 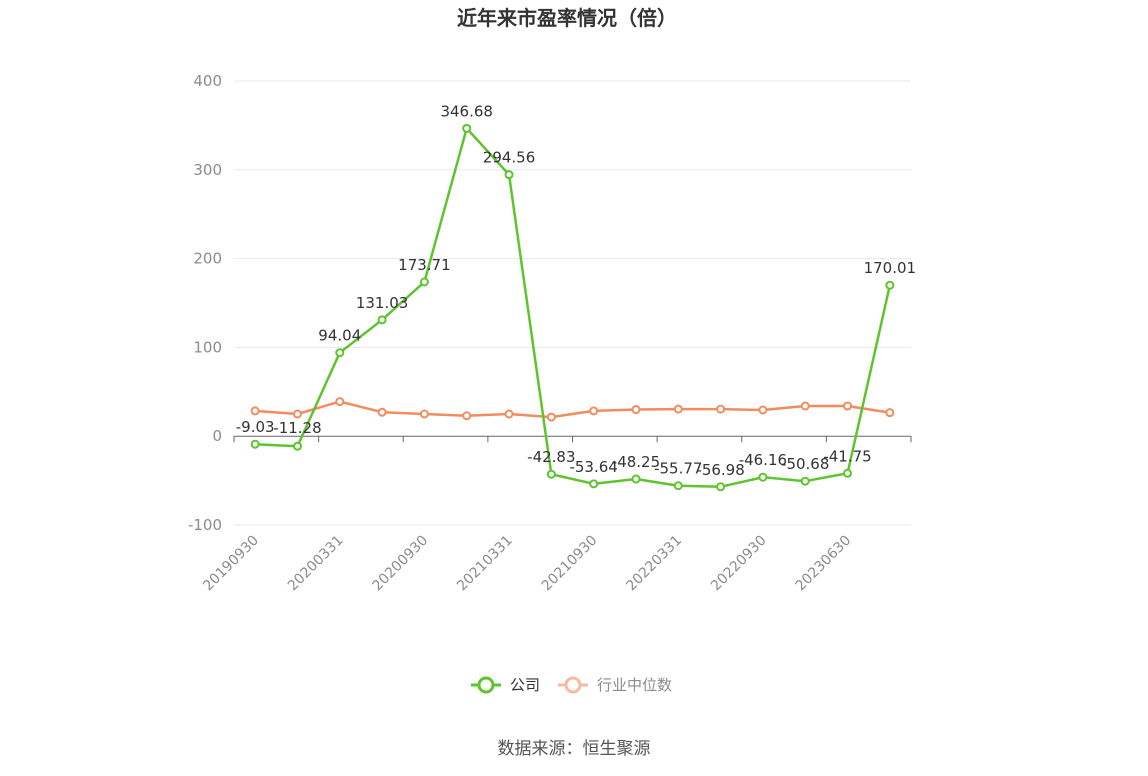 What do you see at coordinates (739, 564) in the screenshot?
I see `x-tick-label: 20220930` at bounding box center [739, 564].